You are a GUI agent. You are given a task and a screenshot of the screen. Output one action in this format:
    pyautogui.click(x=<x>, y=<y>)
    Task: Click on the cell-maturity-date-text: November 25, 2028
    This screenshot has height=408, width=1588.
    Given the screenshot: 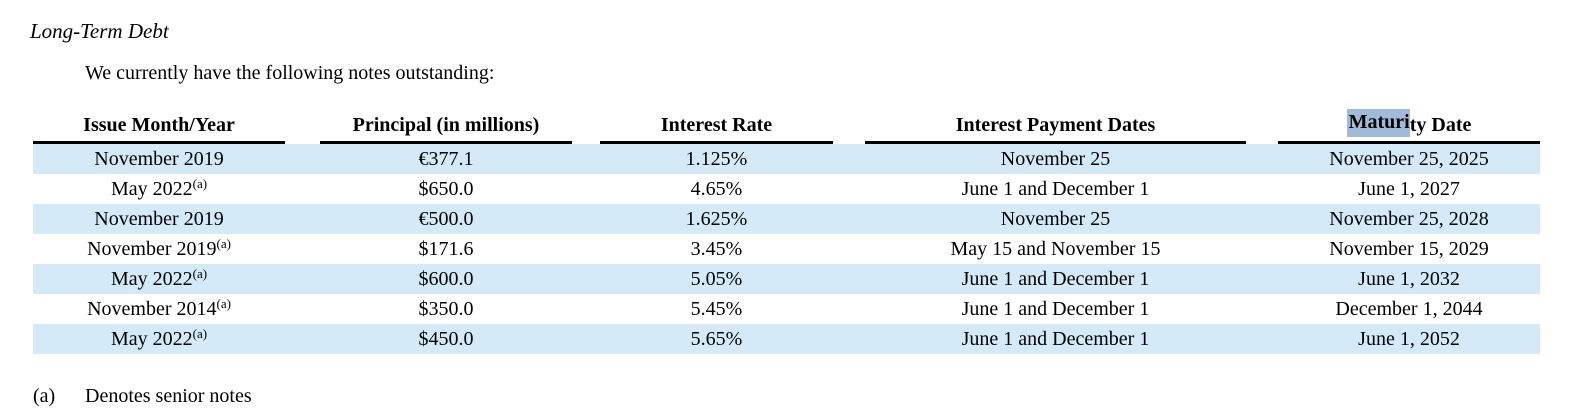 What is the action you would take?
    pyautogui.click(x=1409, y=219)
    